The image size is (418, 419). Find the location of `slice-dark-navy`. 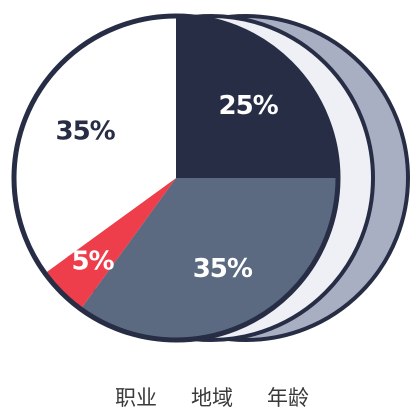

slice-dark-navy is located at coordinates (257, 97).